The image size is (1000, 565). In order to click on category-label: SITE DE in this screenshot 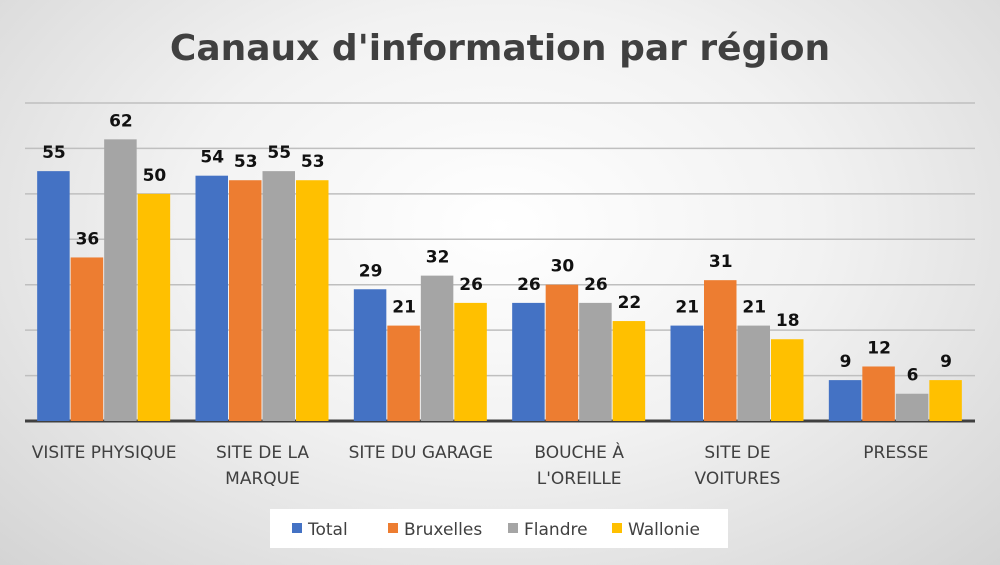, I will do `click(737, 453)`.